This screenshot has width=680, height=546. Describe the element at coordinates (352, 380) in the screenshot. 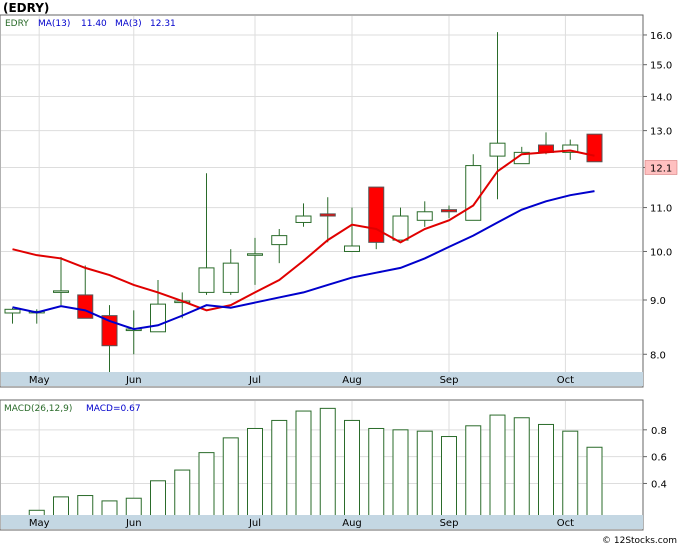

I see `price-month-label: Aug` at that location.